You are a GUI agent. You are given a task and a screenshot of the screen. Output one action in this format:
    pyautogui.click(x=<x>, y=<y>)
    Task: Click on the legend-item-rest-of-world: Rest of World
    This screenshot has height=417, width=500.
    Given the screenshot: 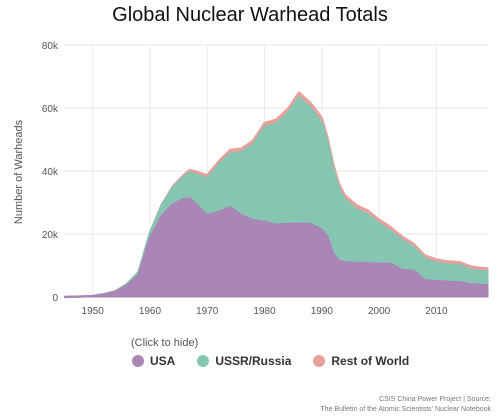 What is the action you would take?
    pyautogui.click(x=361, y=361)
    